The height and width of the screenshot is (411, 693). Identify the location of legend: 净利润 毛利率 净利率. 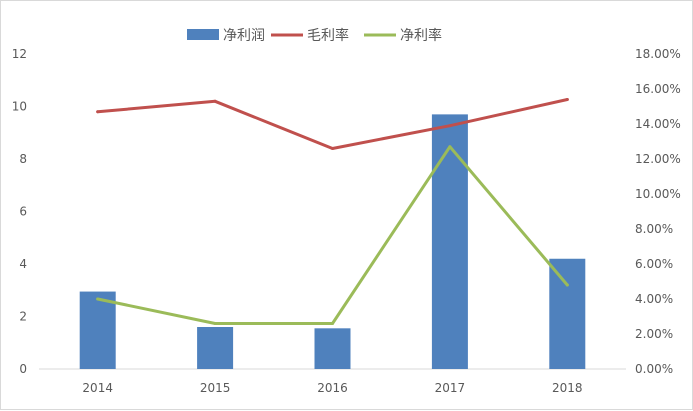
(314, 35).